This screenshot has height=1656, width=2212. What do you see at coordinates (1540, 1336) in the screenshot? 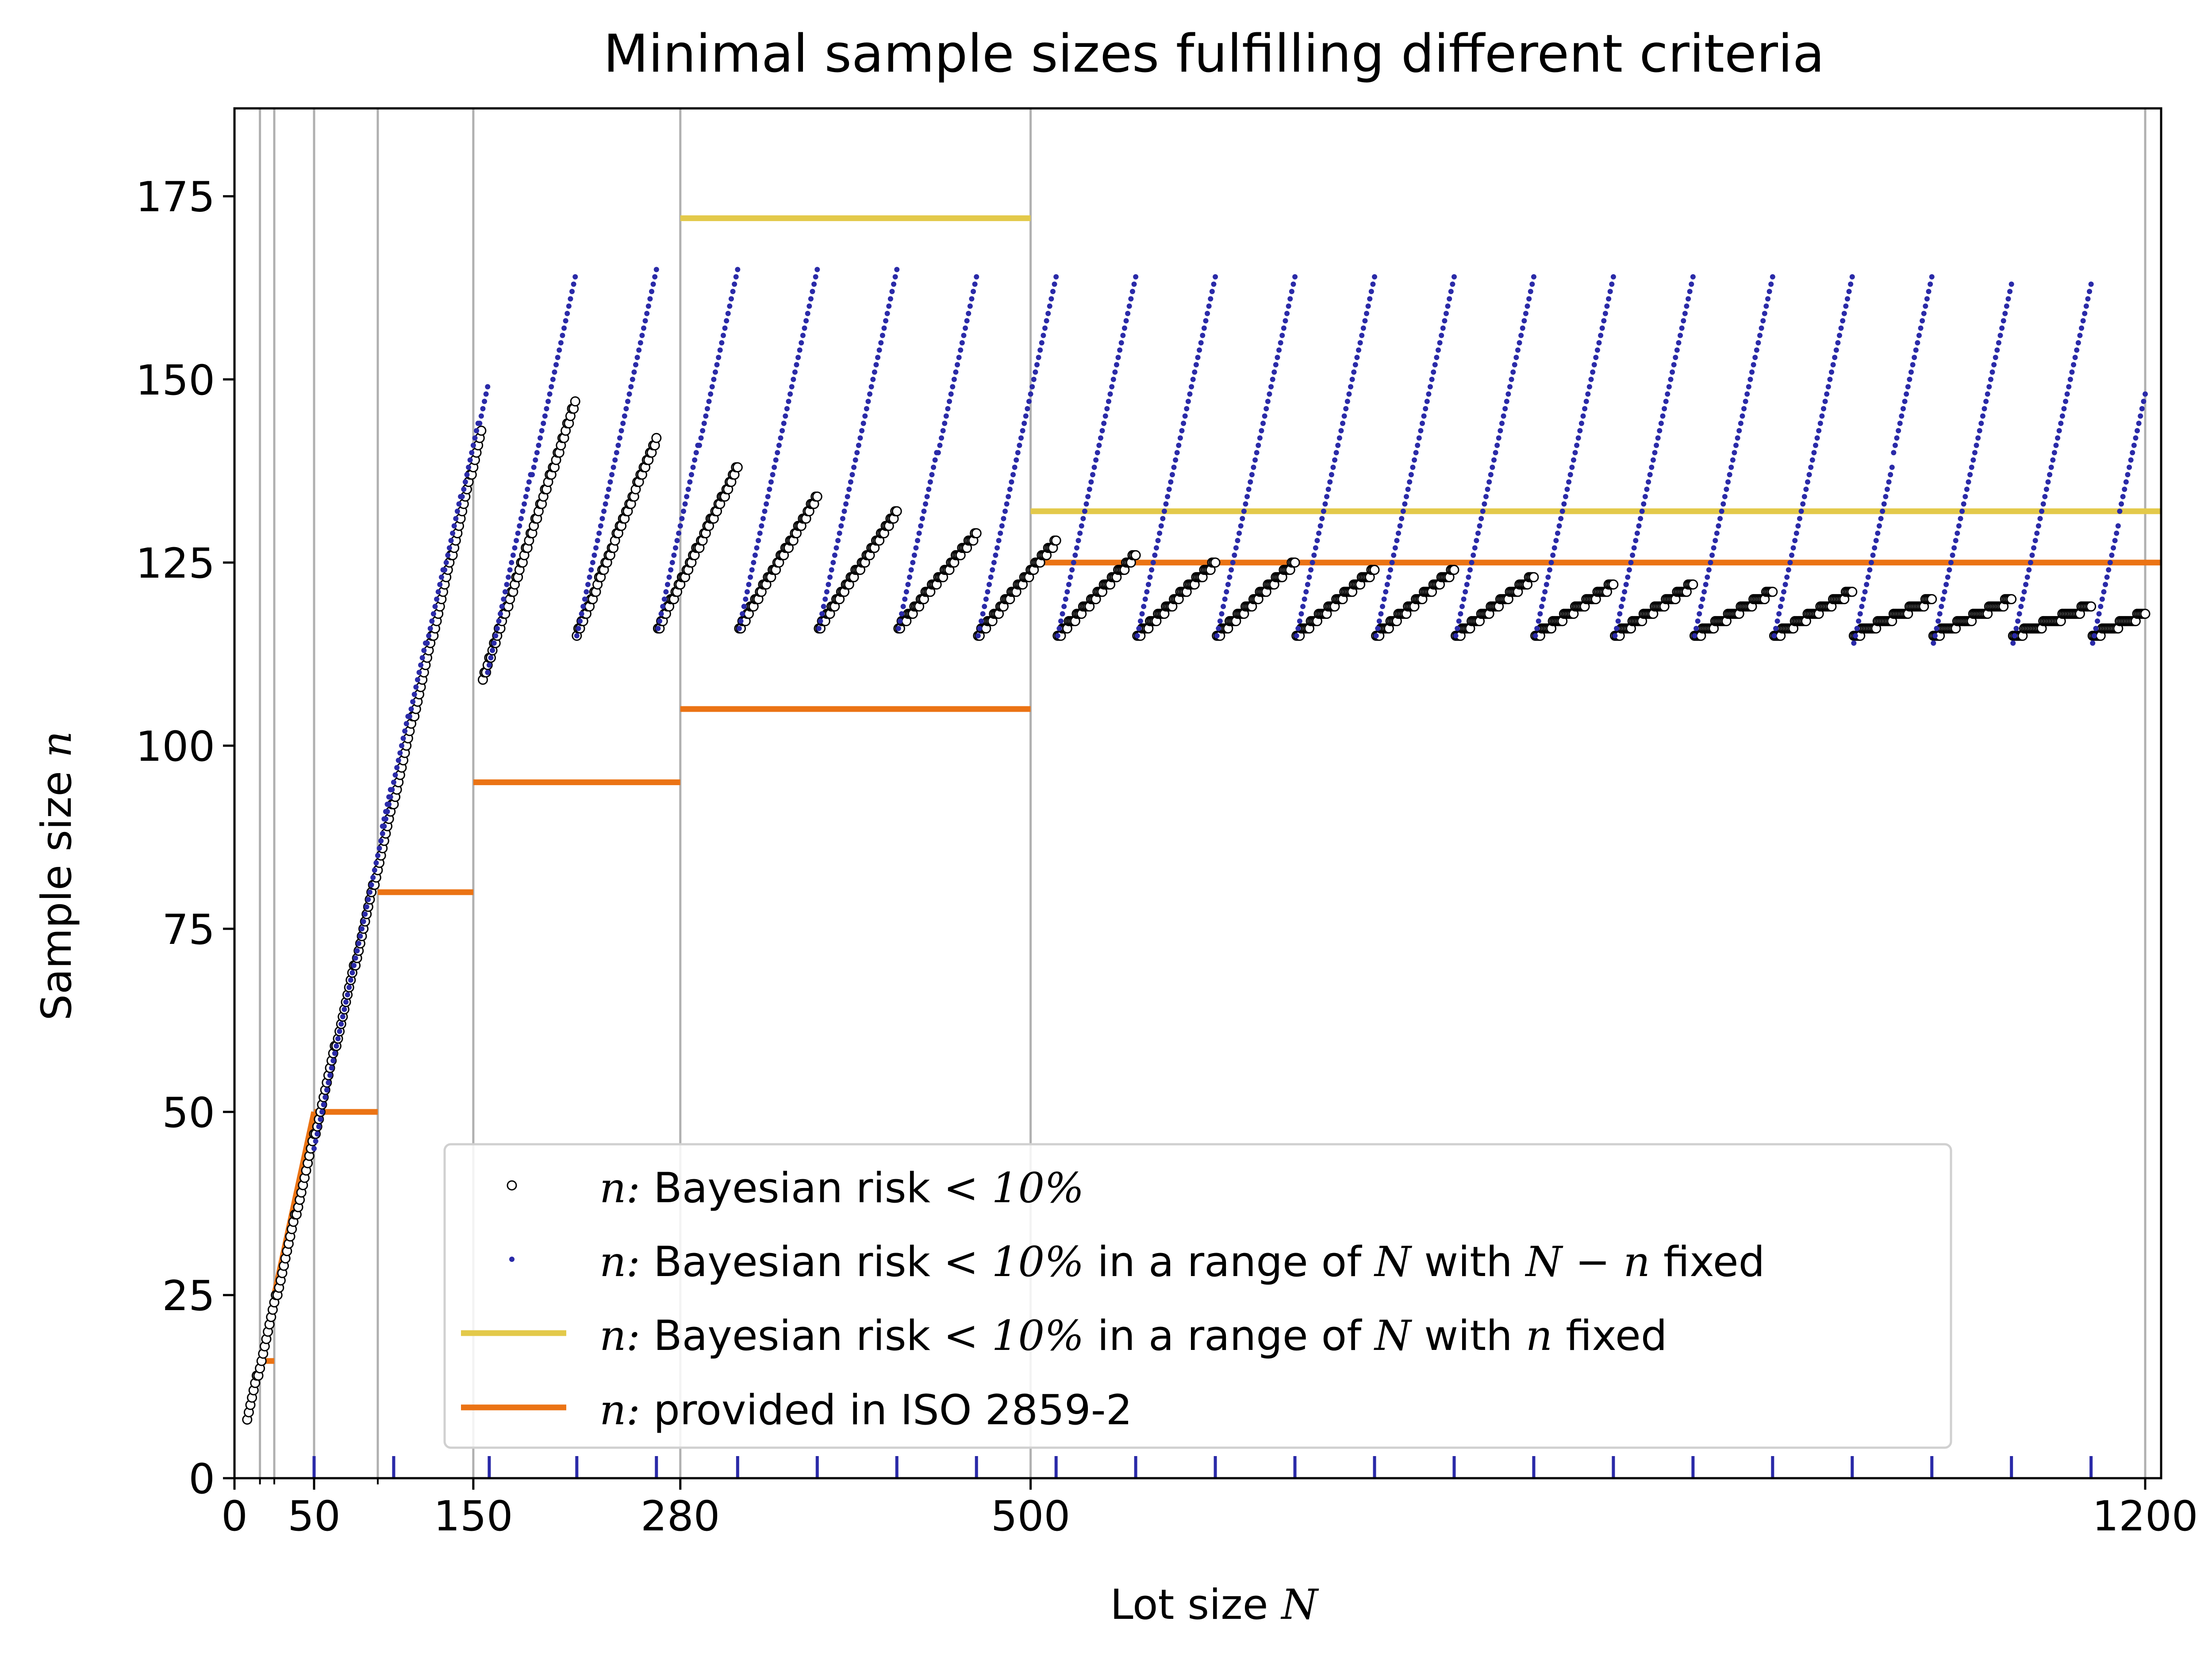
I see `legend-suffix-part: n` at bounding box center [1540, 1336].